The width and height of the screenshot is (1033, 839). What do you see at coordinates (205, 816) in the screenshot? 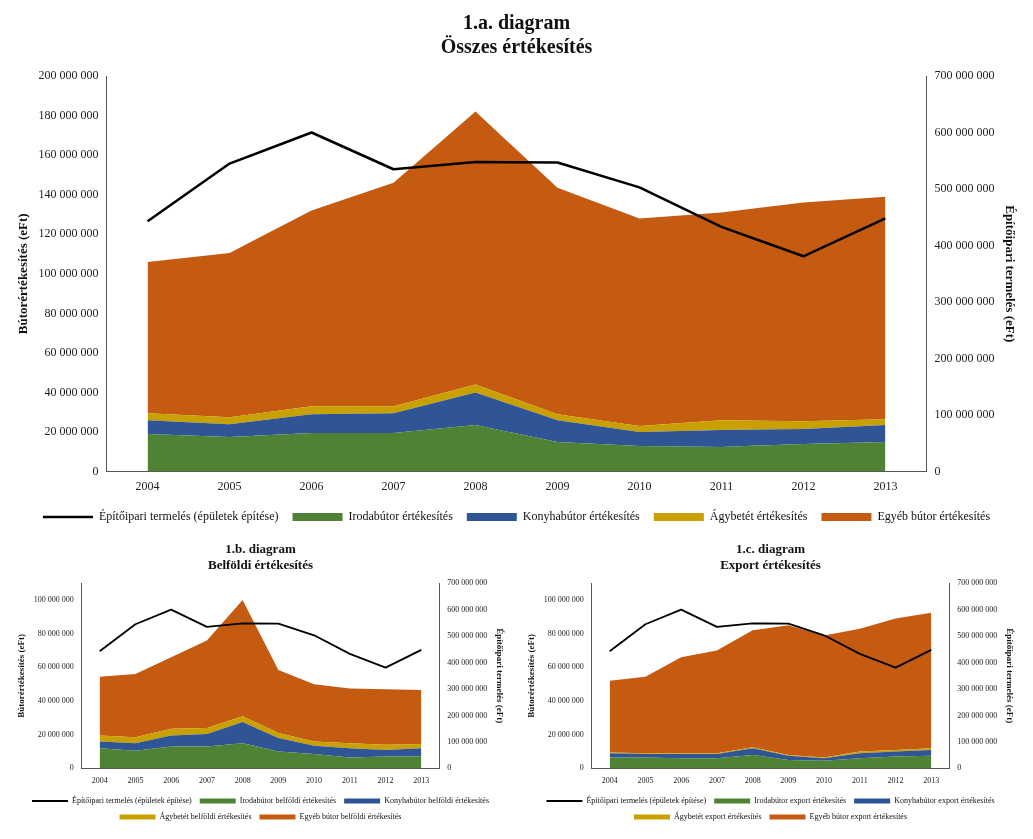
I see `legend-label: Ágybetét belföldi értékesítés` at bounding box center [205, 816].